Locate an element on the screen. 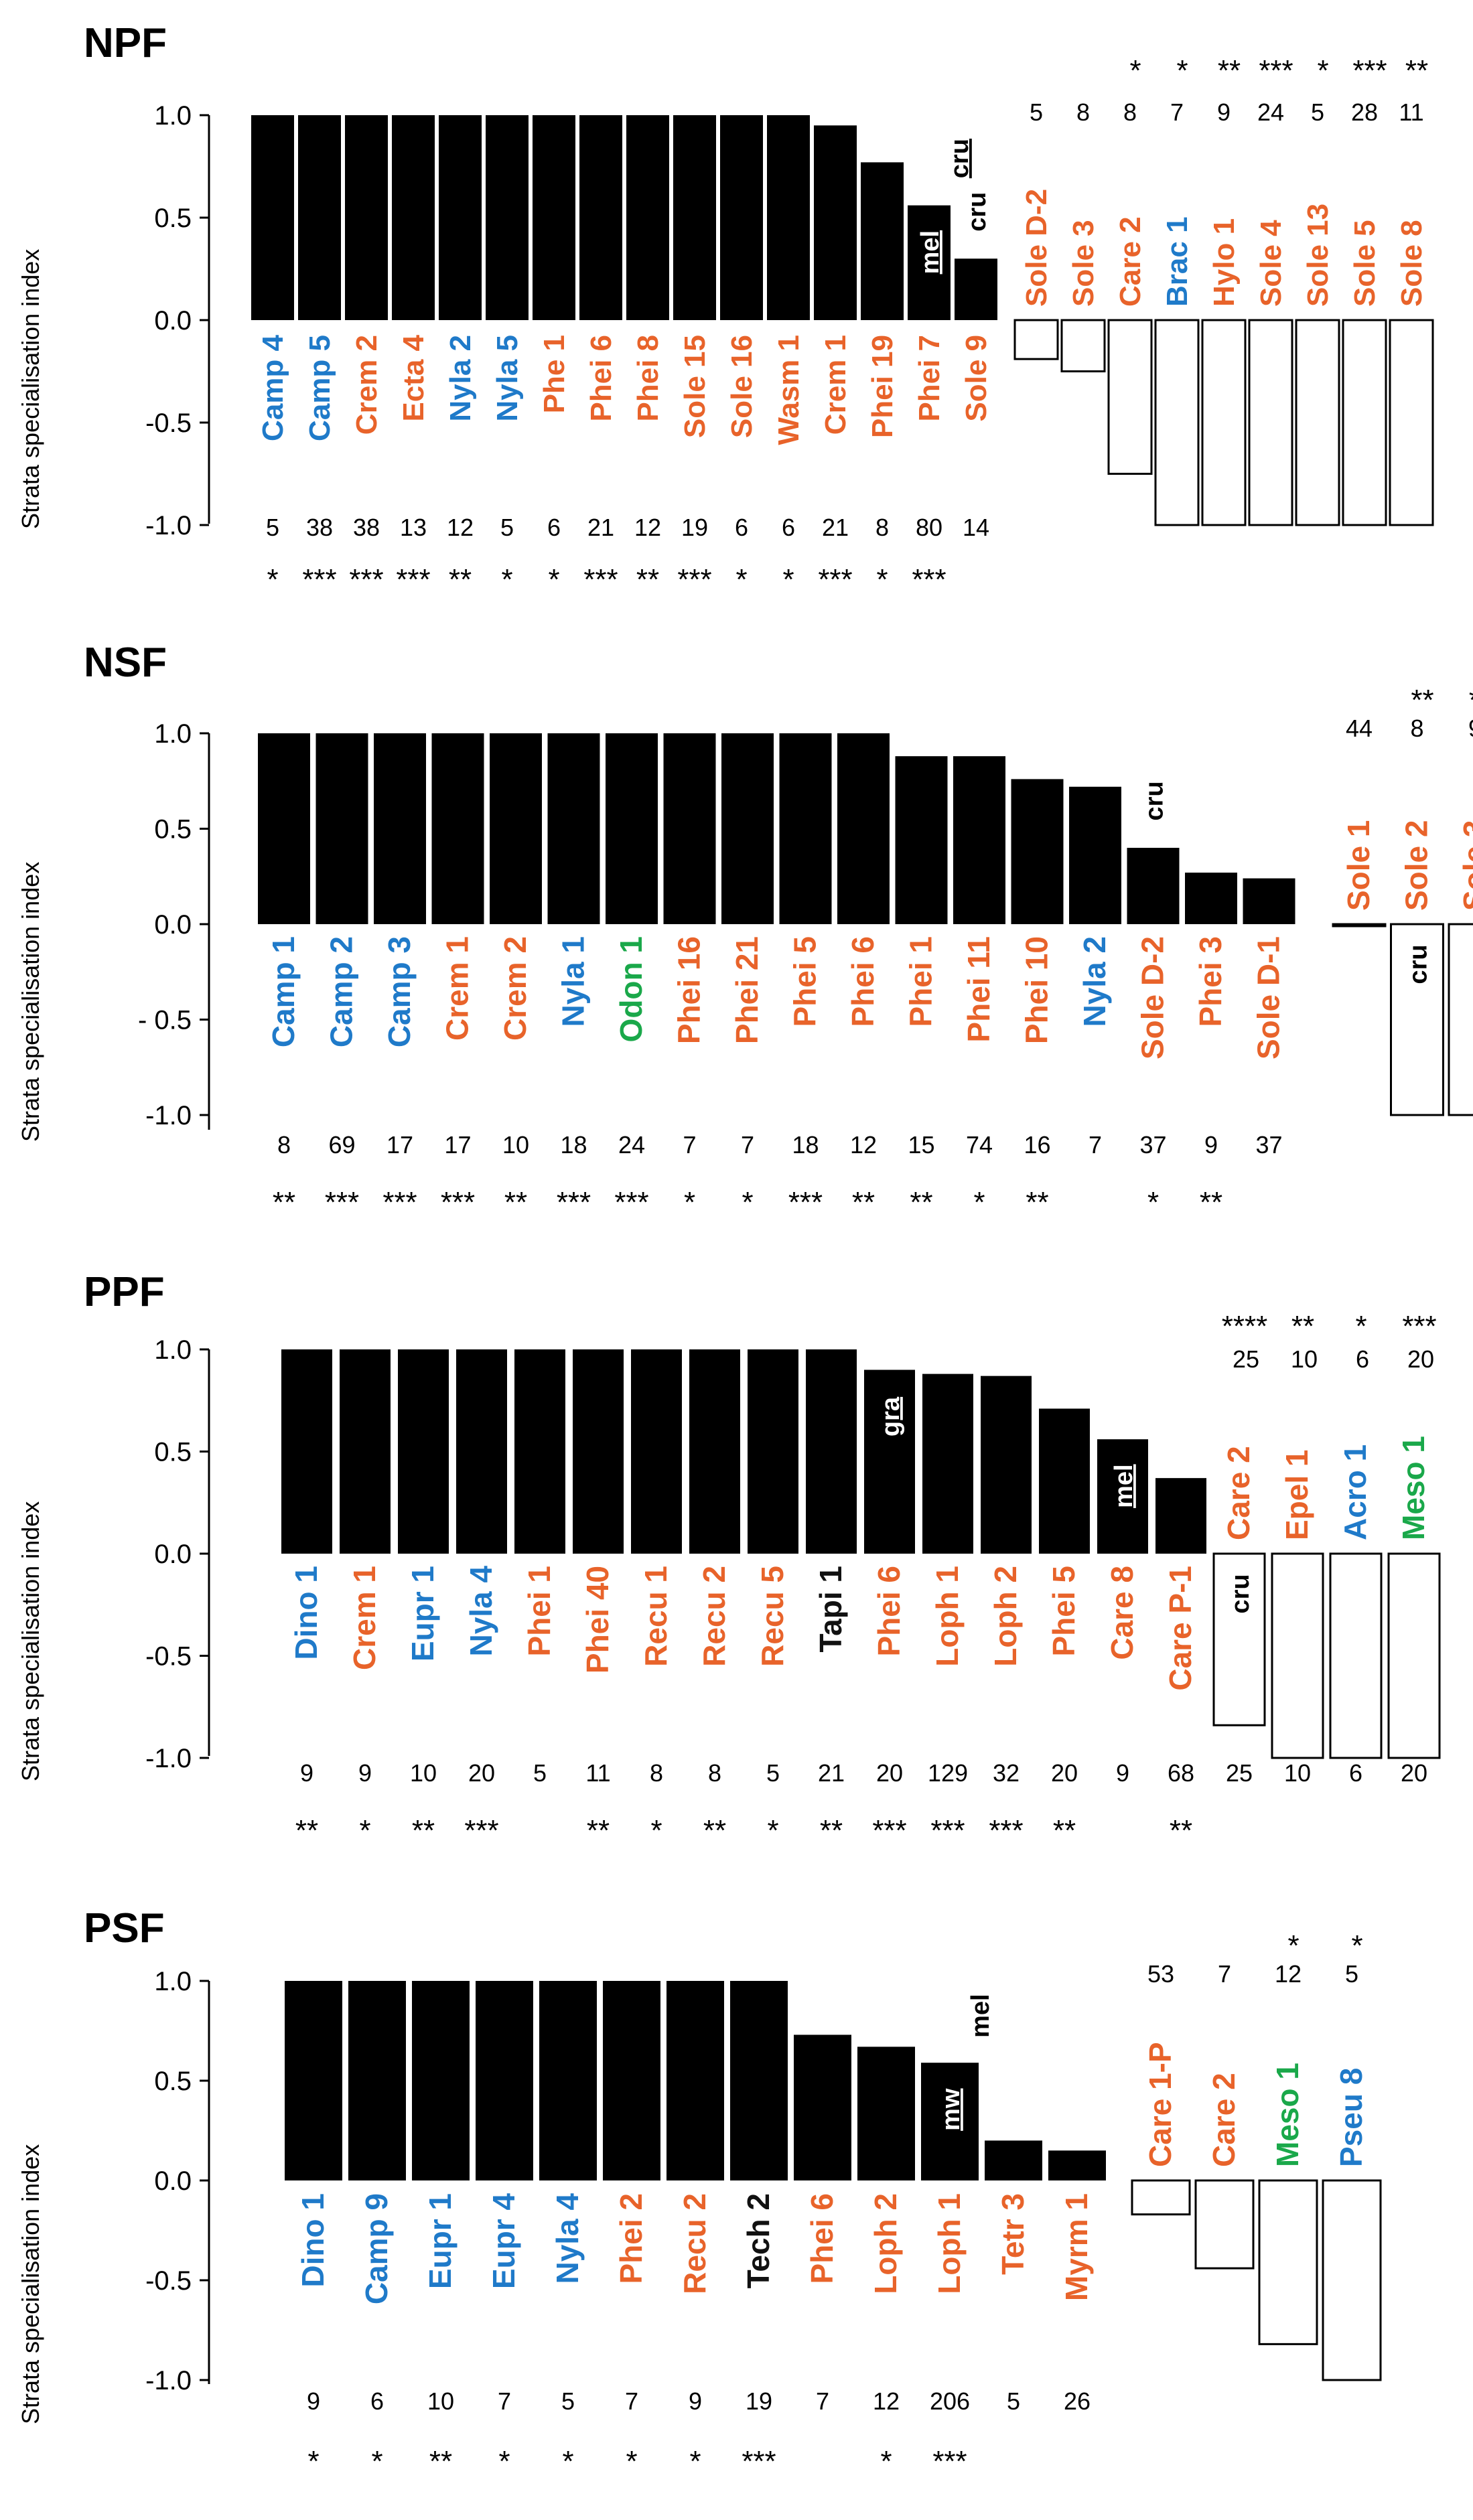 The image size is (1473, 2520). bar-group-nyla-4: Nyla 4 is located at coordinates (481, 1503).